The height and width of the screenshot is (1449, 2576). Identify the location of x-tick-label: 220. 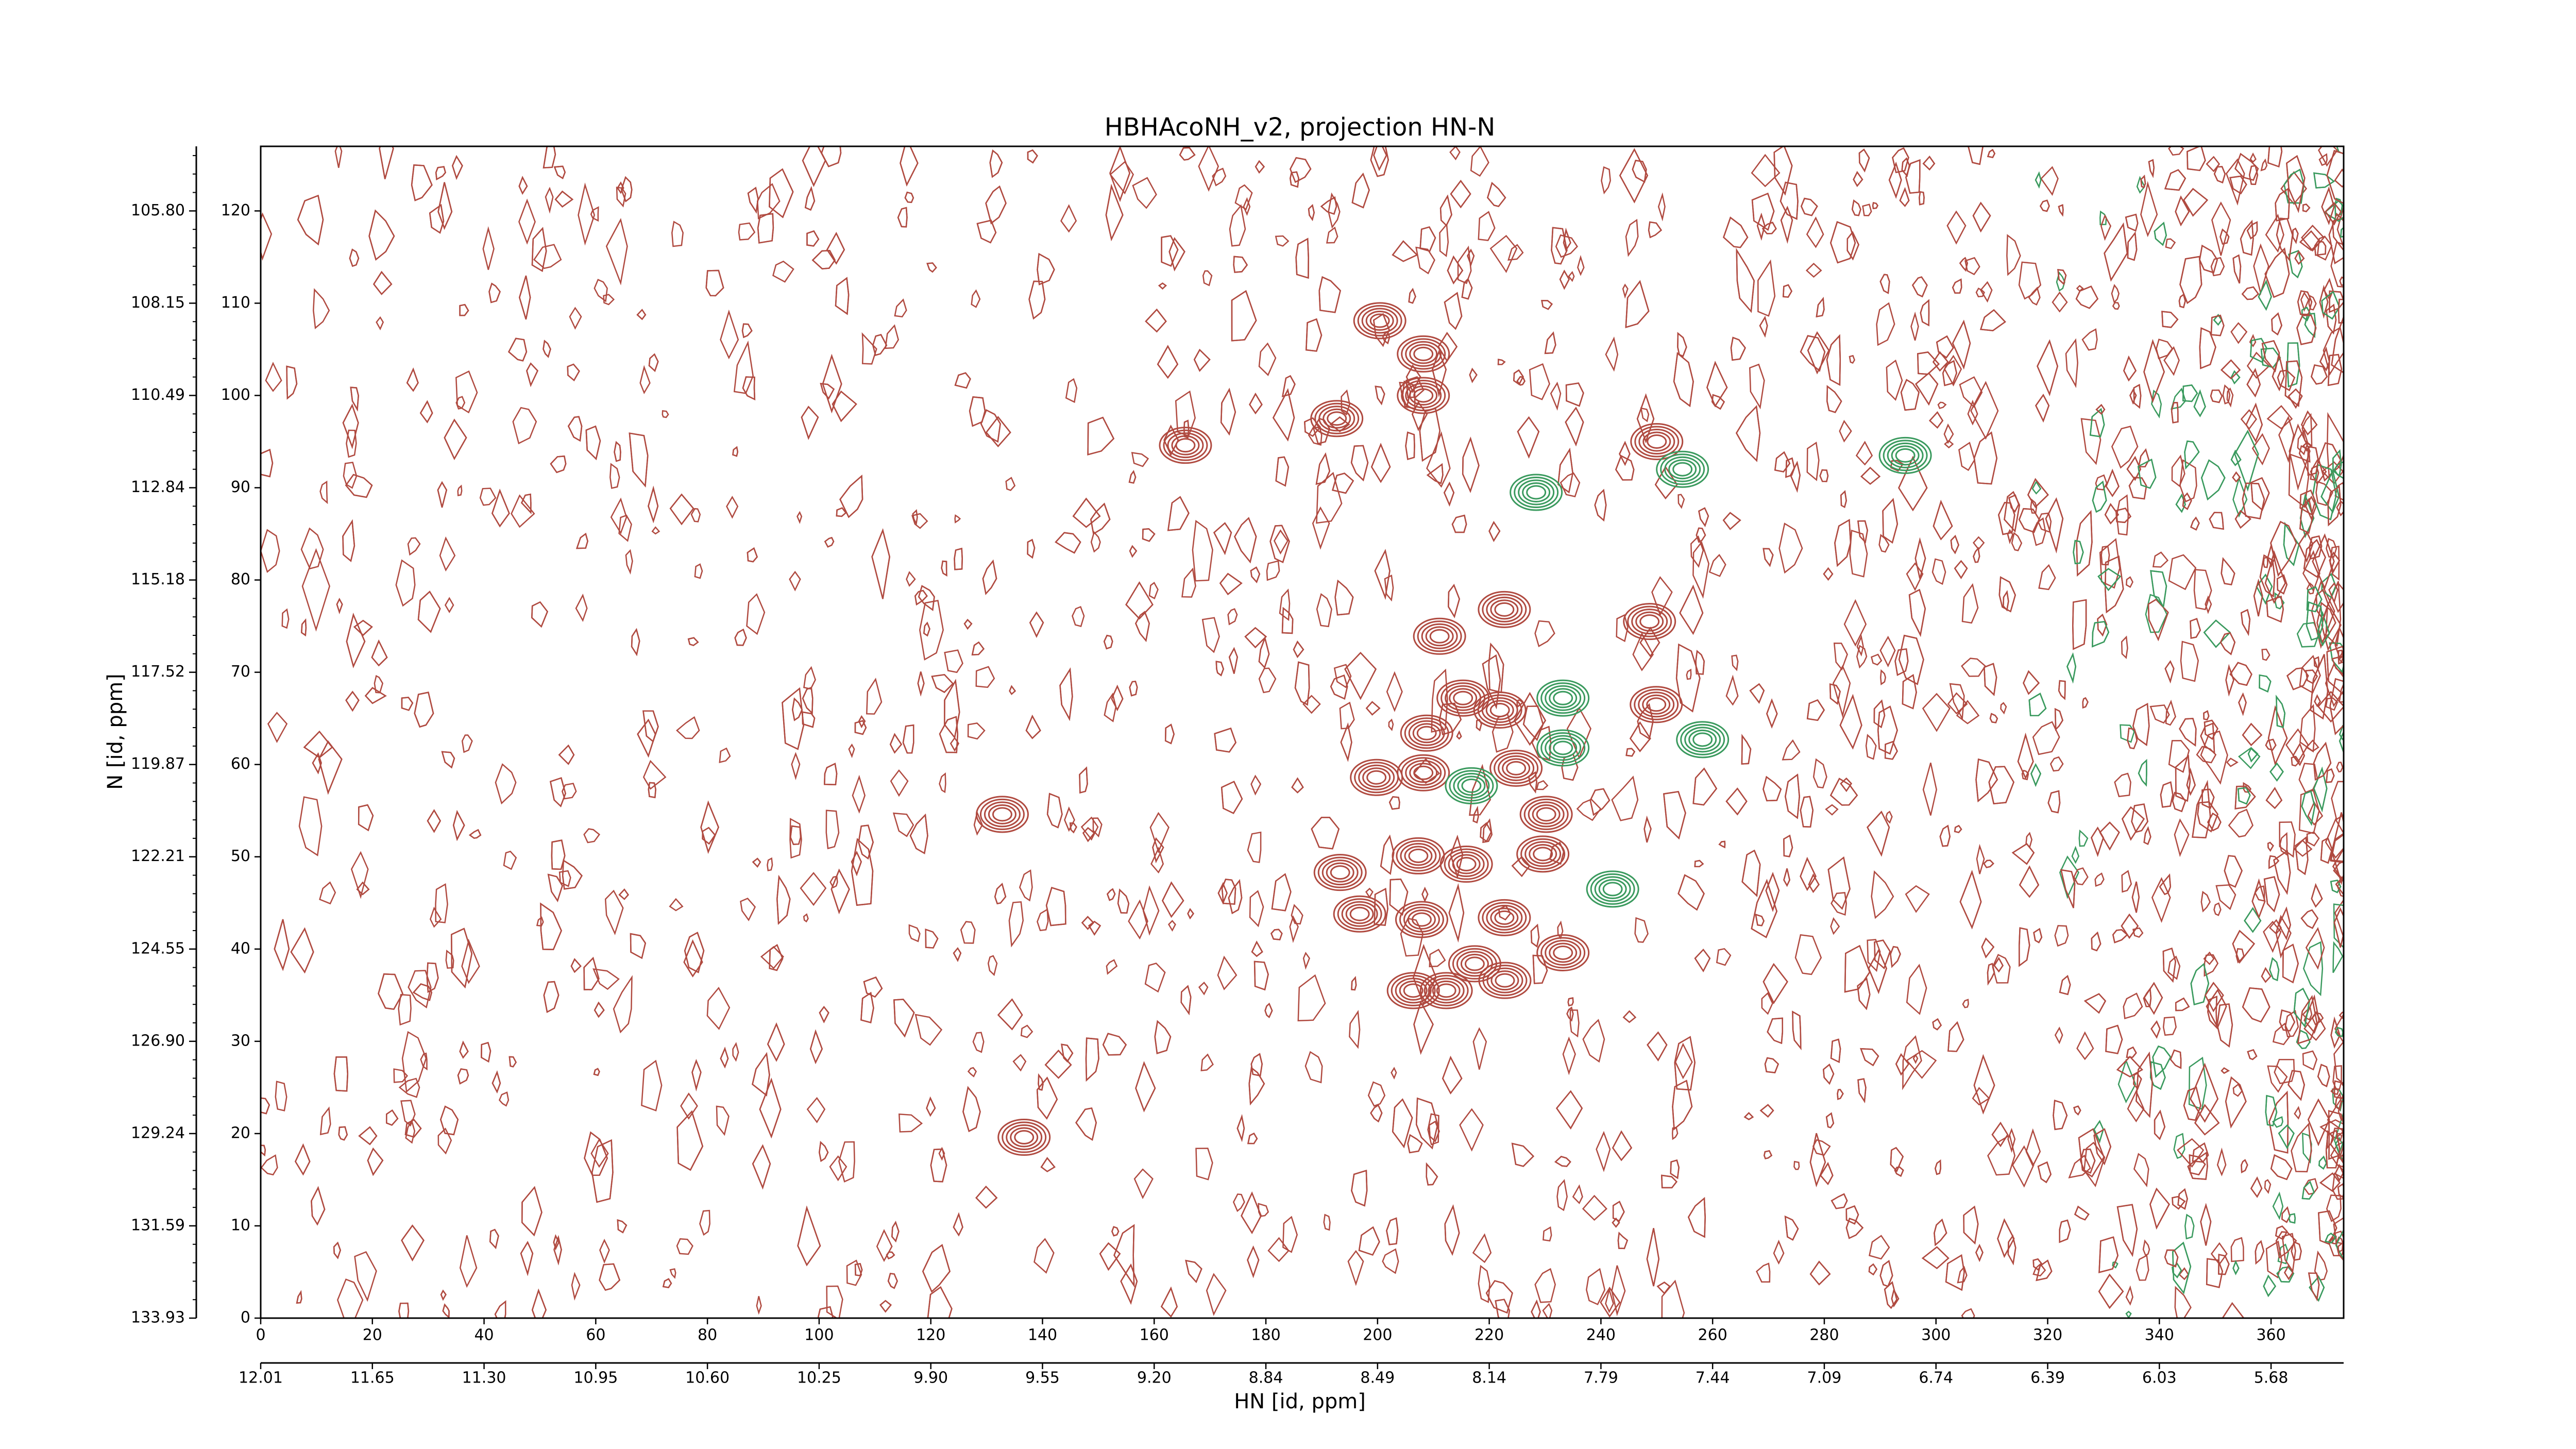
(1489, 1335).